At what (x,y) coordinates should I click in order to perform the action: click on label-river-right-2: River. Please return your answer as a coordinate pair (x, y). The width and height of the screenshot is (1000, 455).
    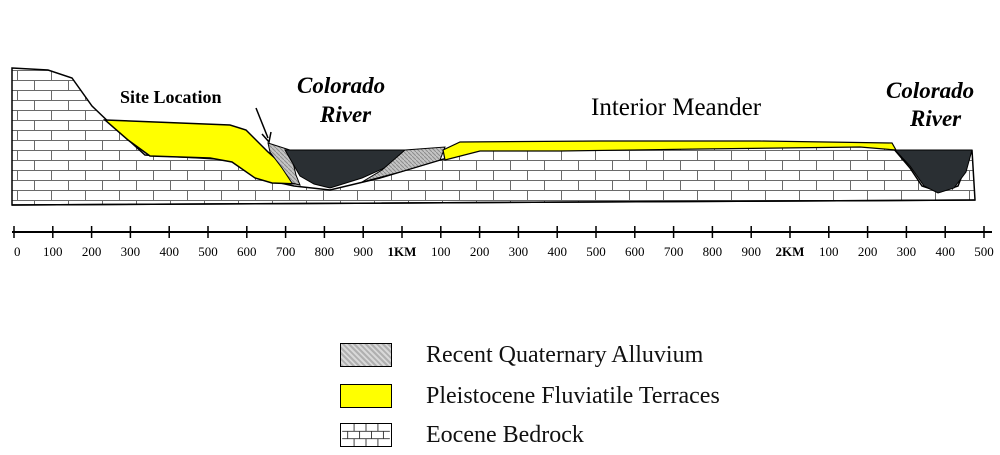
    Looking at the image, I should click on (935, 118).